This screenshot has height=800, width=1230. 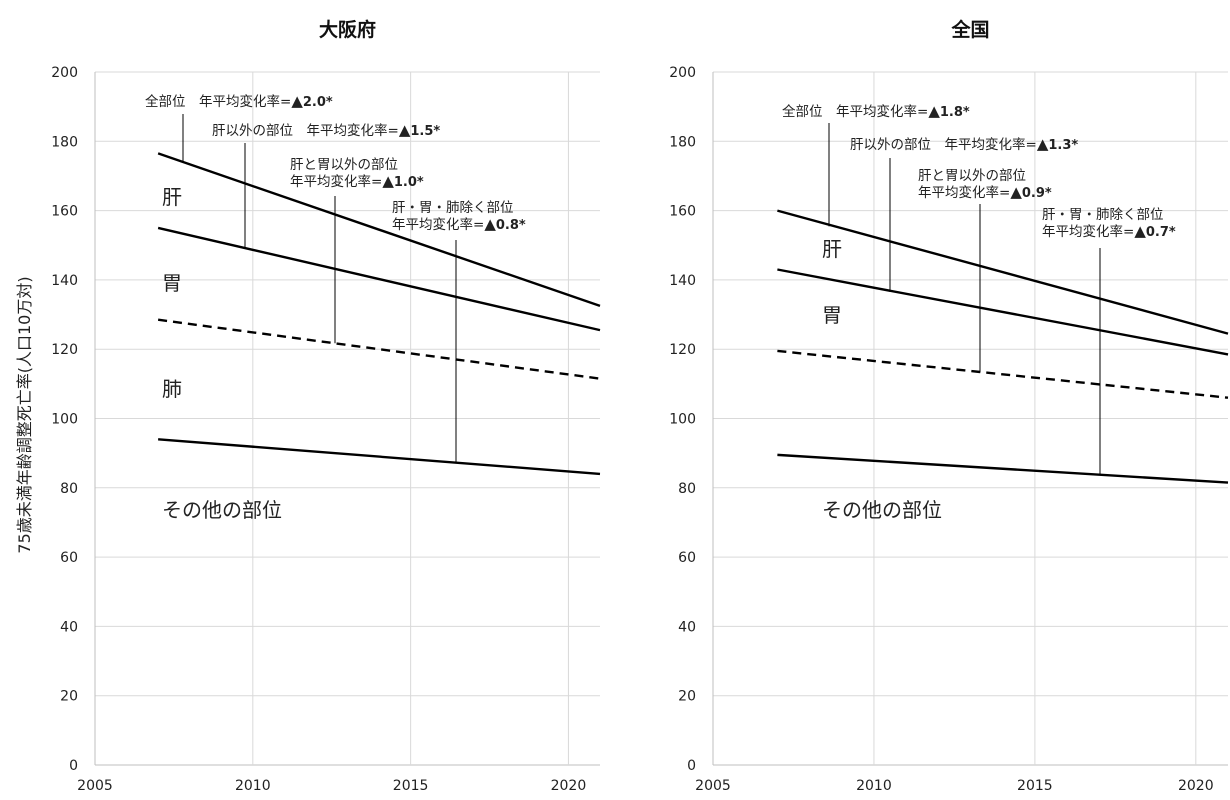 What do you see at coordinates (239, 101) in the screenshot?
I see `annotation-text: 全部位 年平均変化率=▲2.0*` at bounding box center [239, 101].